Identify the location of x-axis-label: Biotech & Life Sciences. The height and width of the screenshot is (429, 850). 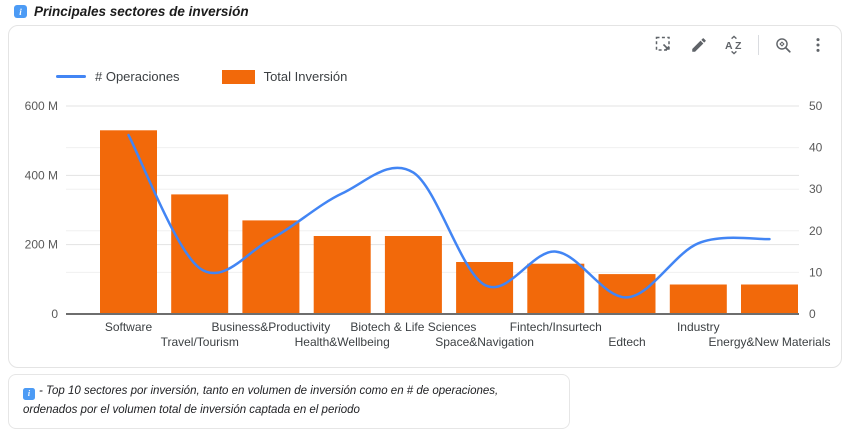
(413, 327).